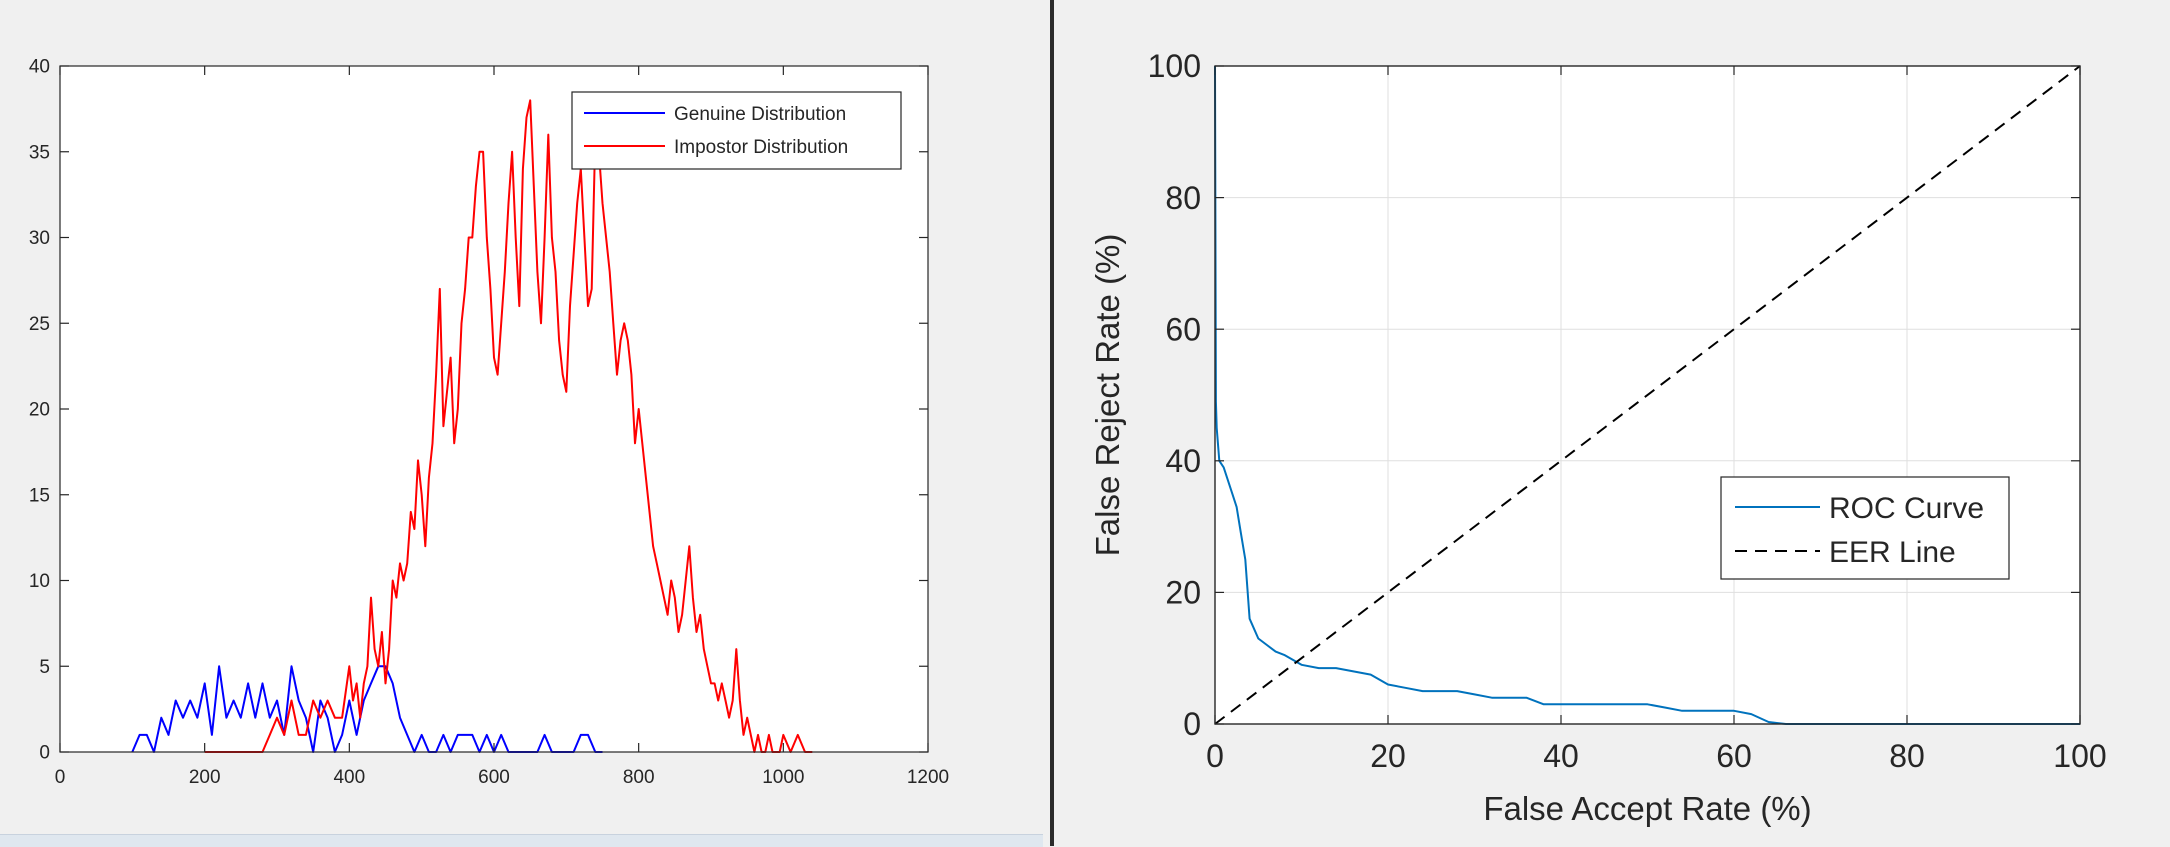 Image resolution: width=2170 pixels, height=847 pixels. Describe the element at coordinates (1617, 840) in the screenshot. I see `right-figure-bottom-edge` at that location.